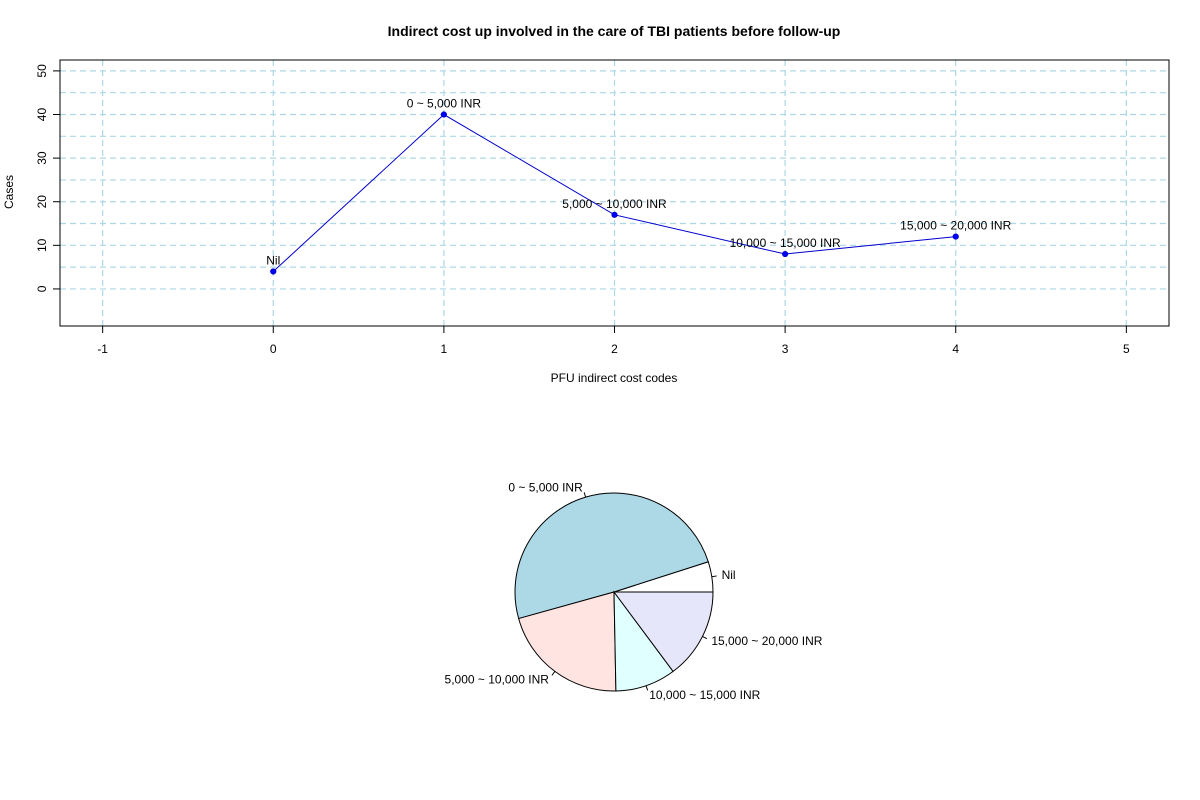 This screenshot has height=800, width=1200. I want to click on pie-slice-label: 15,000 ~ 20,000 INR, so click(766, 641).